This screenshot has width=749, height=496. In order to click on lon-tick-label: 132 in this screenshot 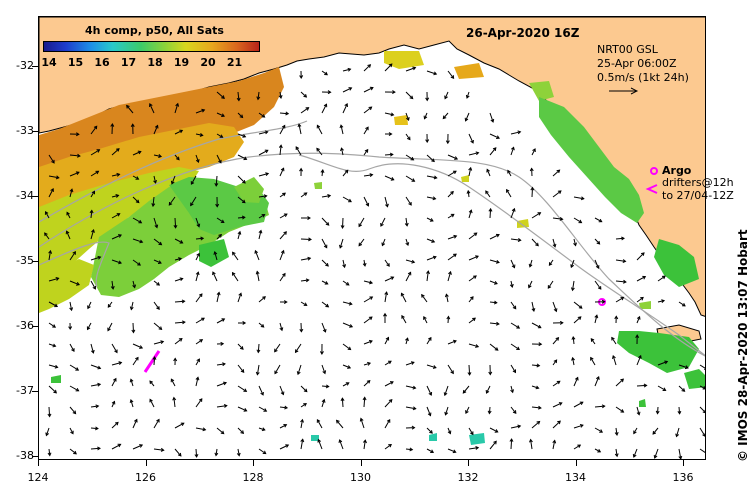, I will do `click(468, 477)`.